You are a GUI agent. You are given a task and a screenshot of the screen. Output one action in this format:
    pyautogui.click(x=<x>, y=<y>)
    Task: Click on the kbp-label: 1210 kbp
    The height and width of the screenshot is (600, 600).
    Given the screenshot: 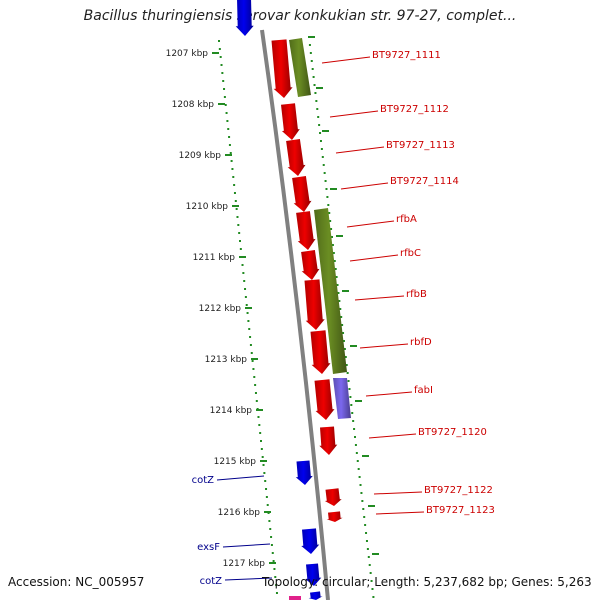 What is the action you would take?
    pyautogui.click(x=207, y=207)
    